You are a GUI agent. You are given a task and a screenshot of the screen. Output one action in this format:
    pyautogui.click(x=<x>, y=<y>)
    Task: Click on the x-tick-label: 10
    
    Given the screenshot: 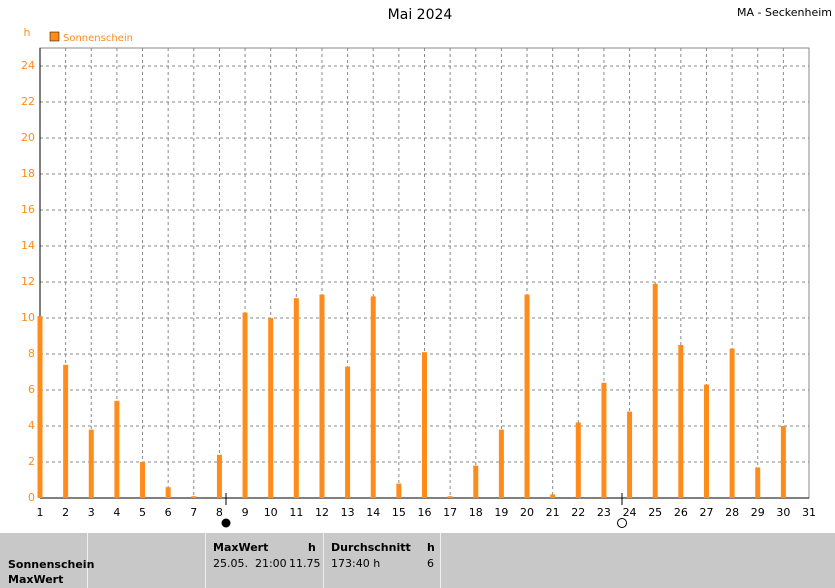 What is the action you would take?
    pyautogui.click(x=271, y=512)
    